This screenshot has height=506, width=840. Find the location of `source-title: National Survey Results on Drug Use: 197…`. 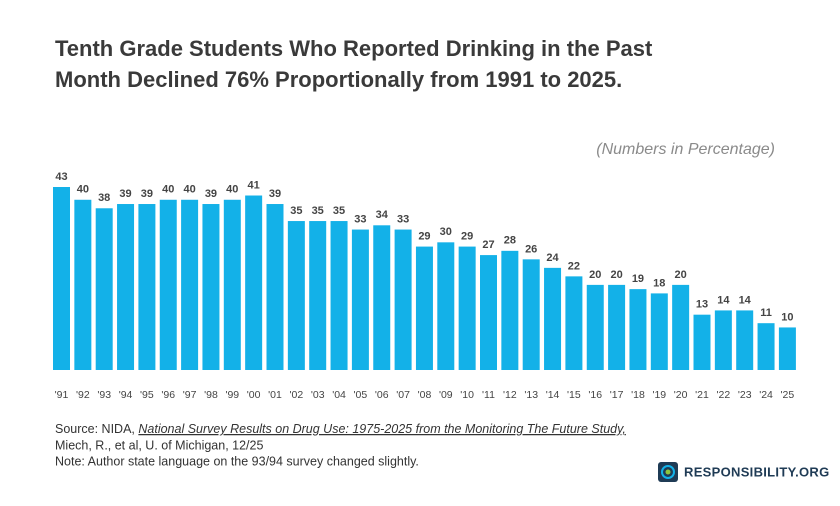

source-title: National Survey Results on Drug Use: 197… is located at coordinates (382, 429).